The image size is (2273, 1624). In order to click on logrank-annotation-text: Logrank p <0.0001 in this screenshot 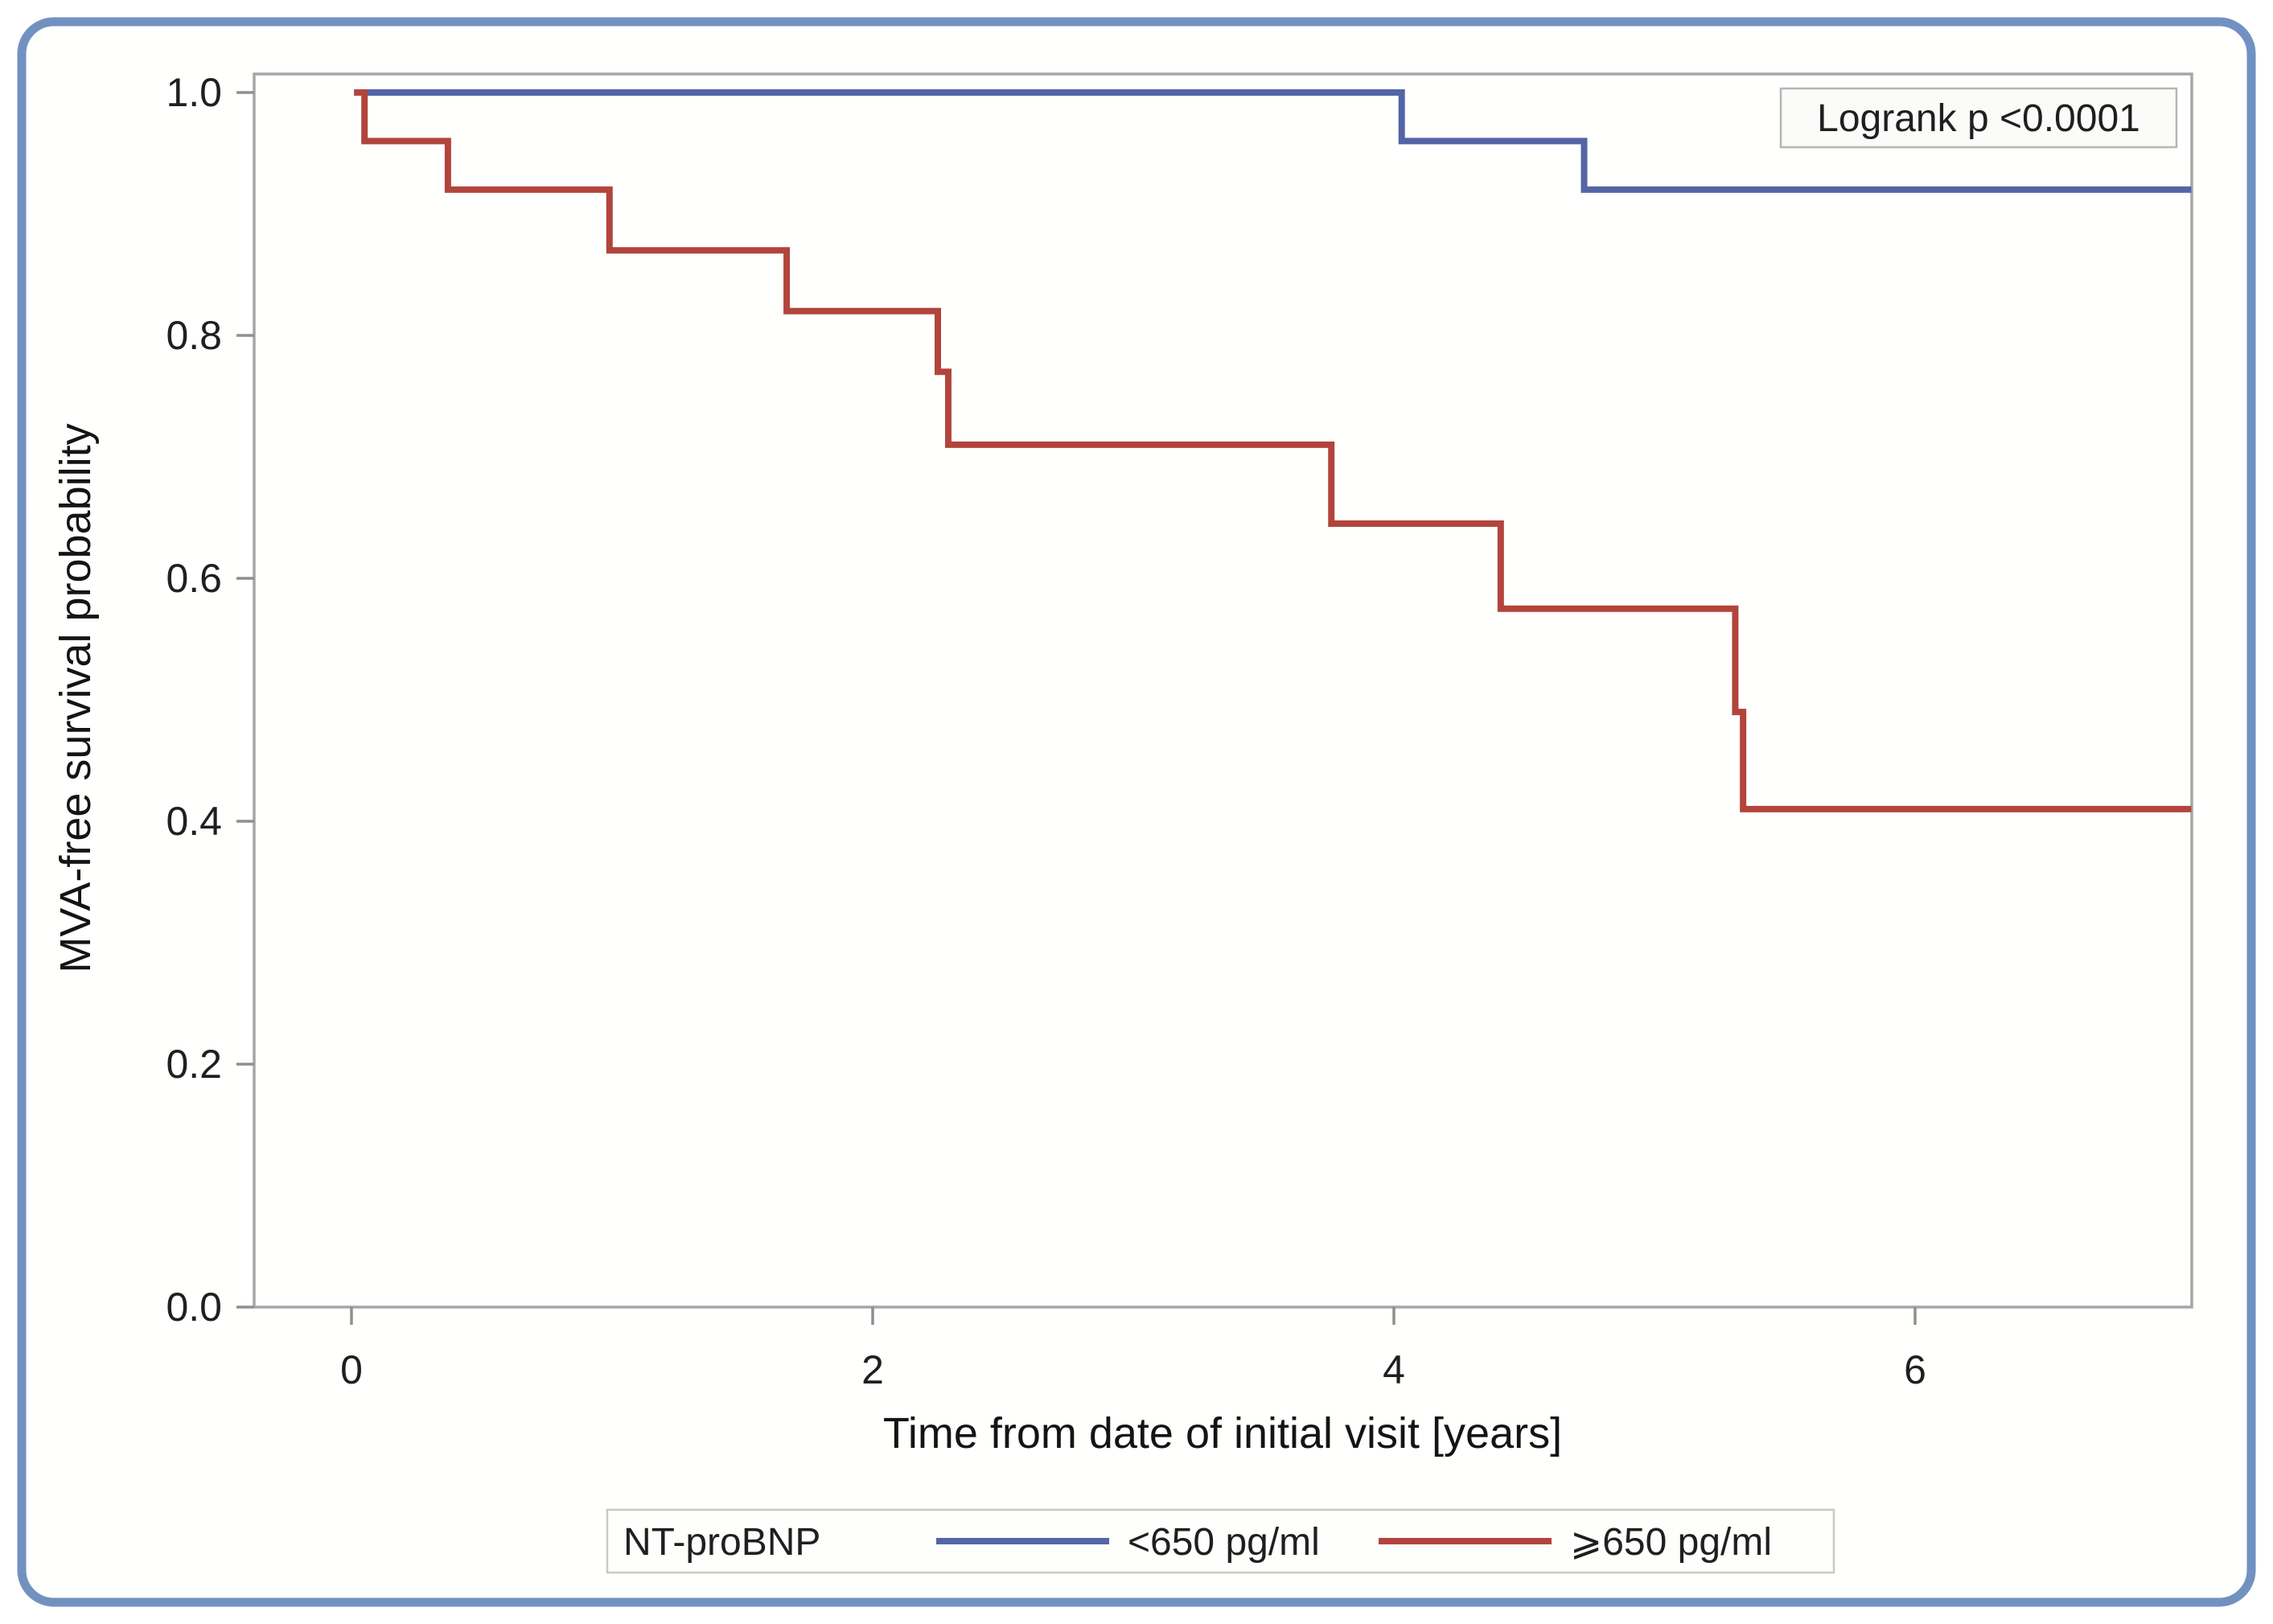, I will do `click(1978, 119)`.